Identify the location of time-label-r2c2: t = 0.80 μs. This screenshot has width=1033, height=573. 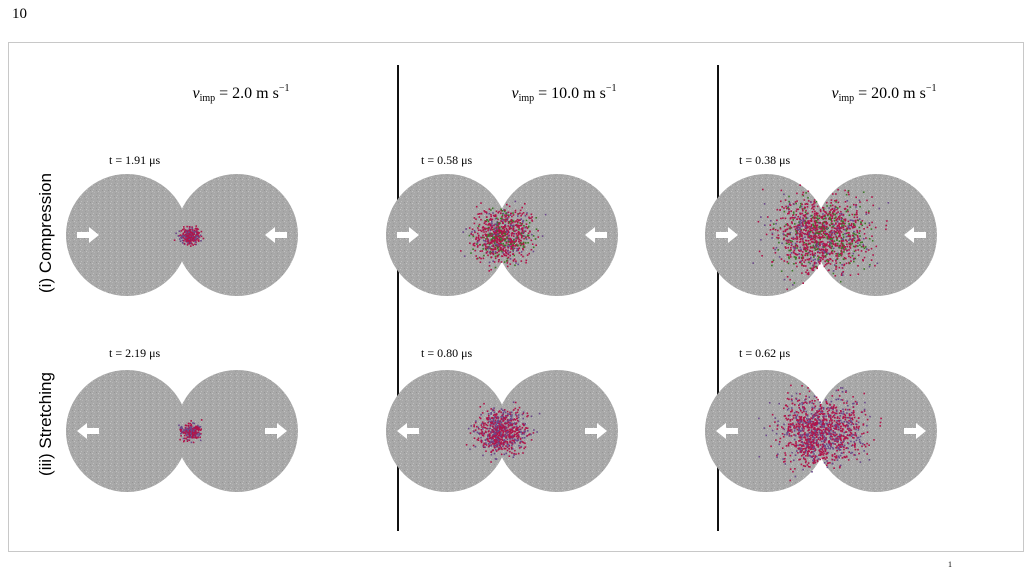
(447, 353).